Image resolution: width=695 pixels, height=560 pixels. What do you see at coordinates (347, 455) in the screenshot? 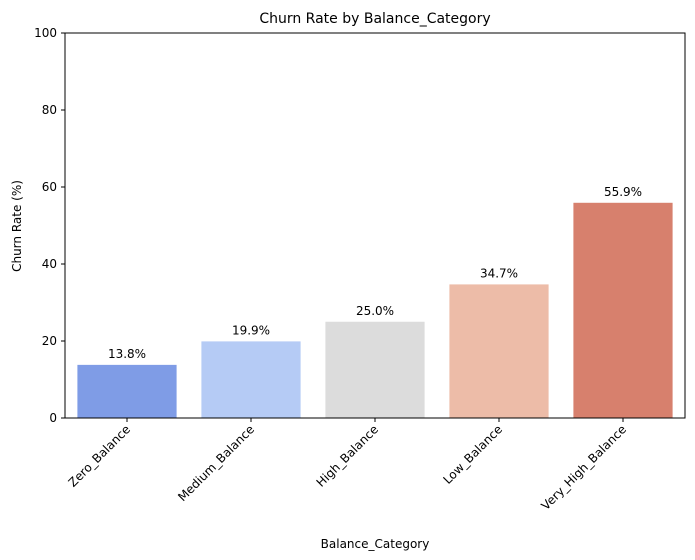
I see `x-tick-label: High_Balance` at bounding box center [347, 455].